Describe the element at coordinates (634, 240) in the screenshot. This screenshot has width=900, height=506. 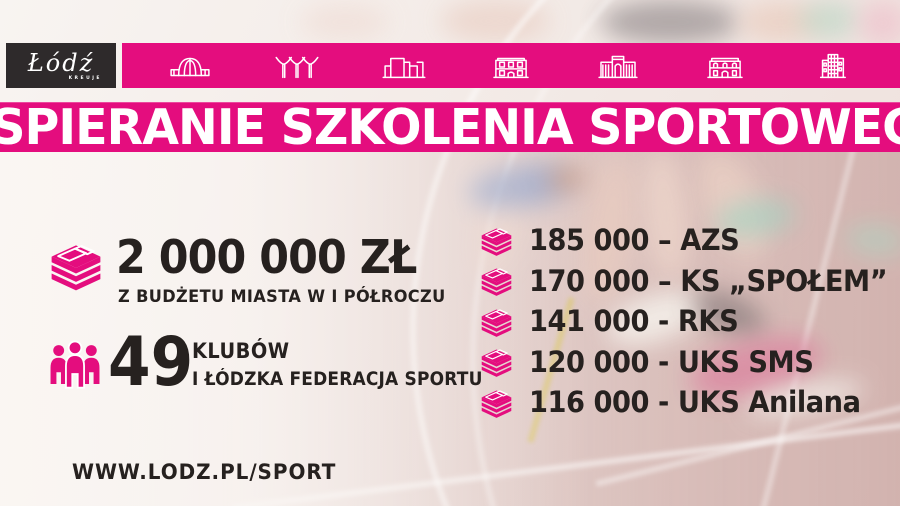
I see `allocation-text: 185 000 – AZS` at that location.